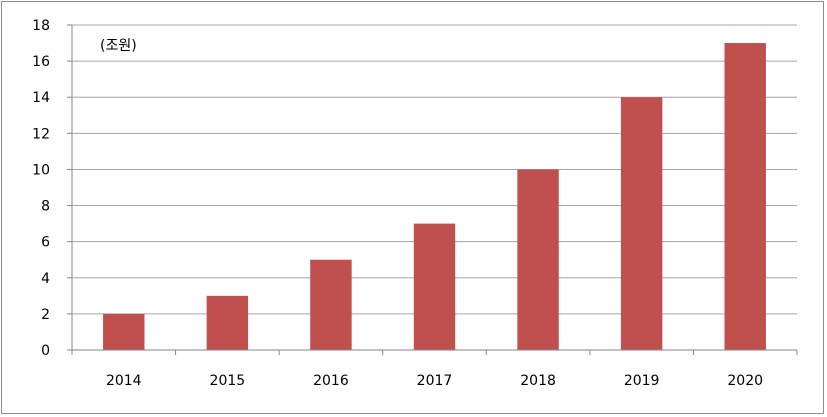 This screenshot has width=827, height=417. Describe the element at coordinates (118, 46) in the screenshot. I see `unit-label: (조원)` at that location.